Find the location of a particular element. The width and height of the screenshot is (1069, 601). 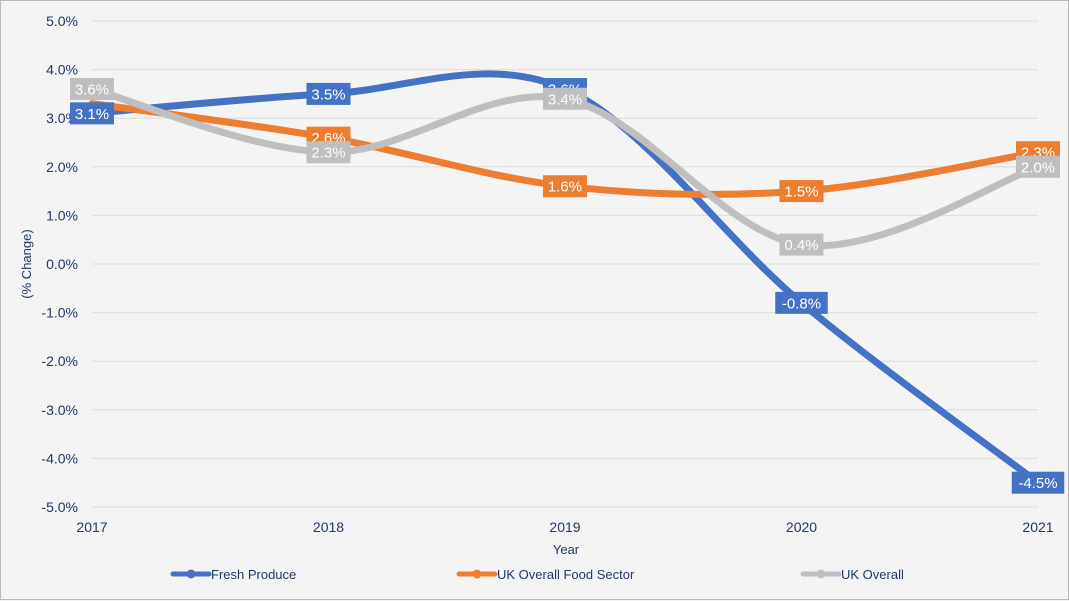

data-label: 3.4% is located at coordinates (565, 98).